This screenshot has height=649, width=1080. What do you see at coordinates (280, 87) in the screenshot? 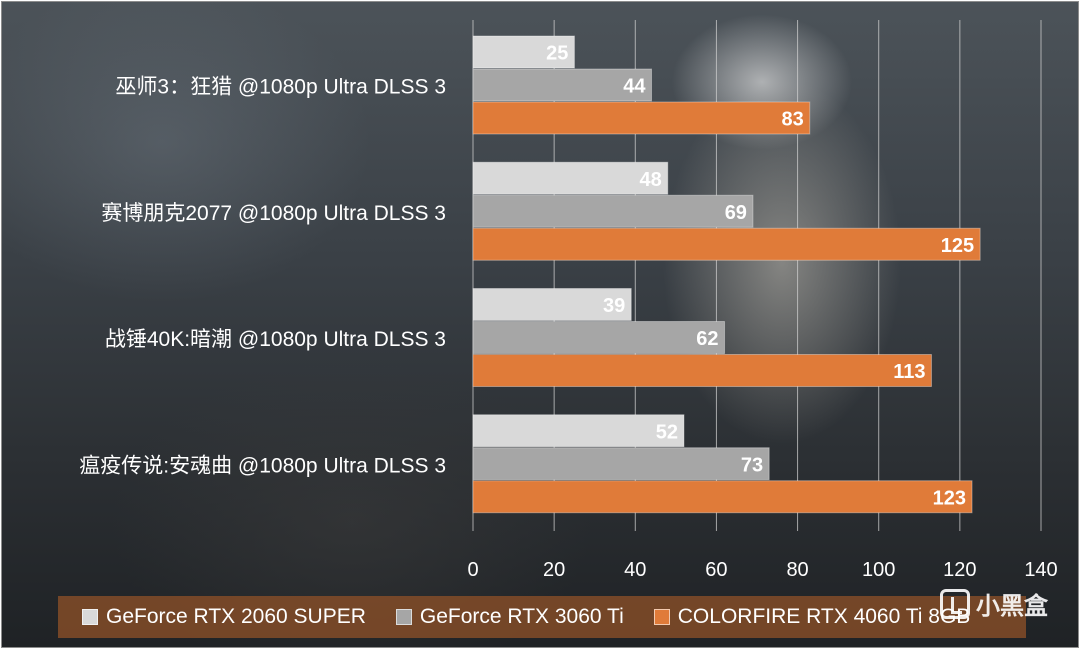
I see `category-label: 巫师3：狂猎 @1080p Ultra DLSS 3` at bounding box center [280, 87].